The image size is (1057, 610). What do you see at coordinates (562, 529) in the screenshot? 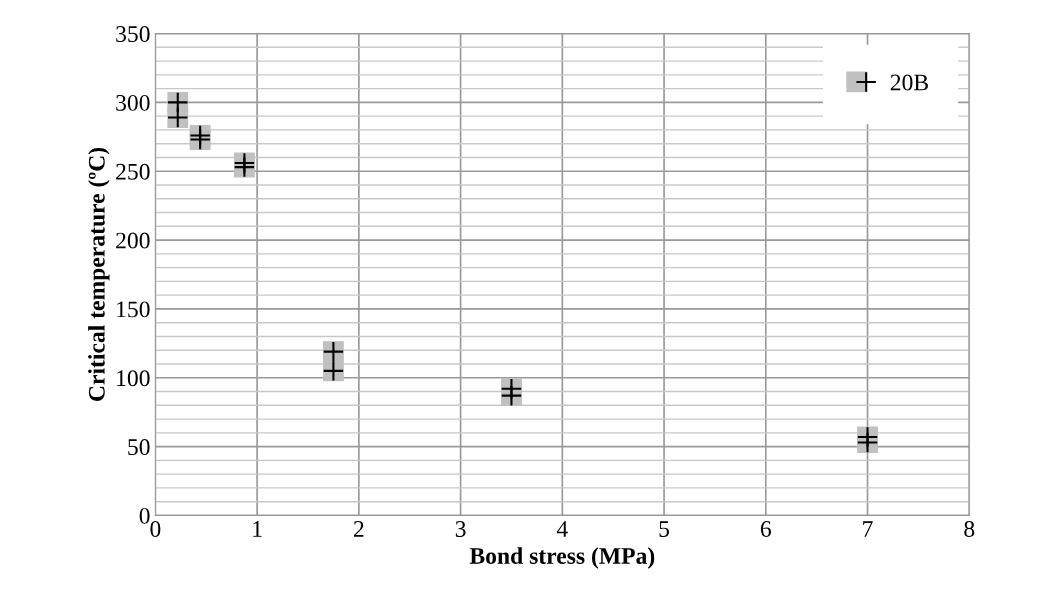
I see `x-tick-label: 4` at bounding box center [562, 529].